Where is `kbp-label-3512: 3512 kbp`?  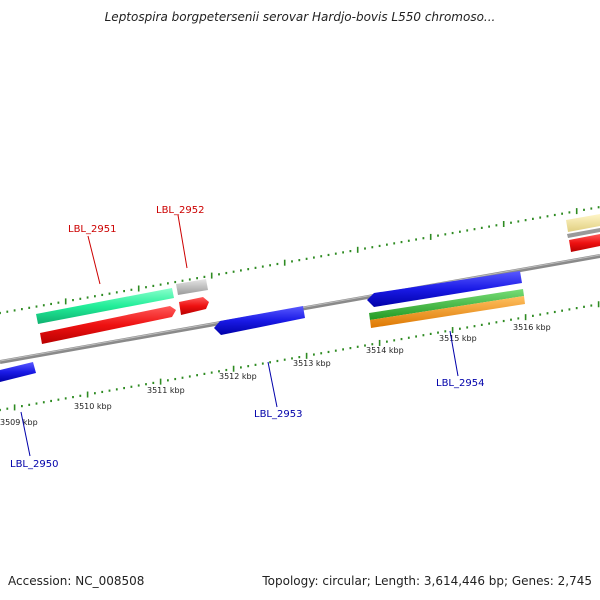 kbp-label-3512: 3512 kbp is located at coordinates (238, 376).